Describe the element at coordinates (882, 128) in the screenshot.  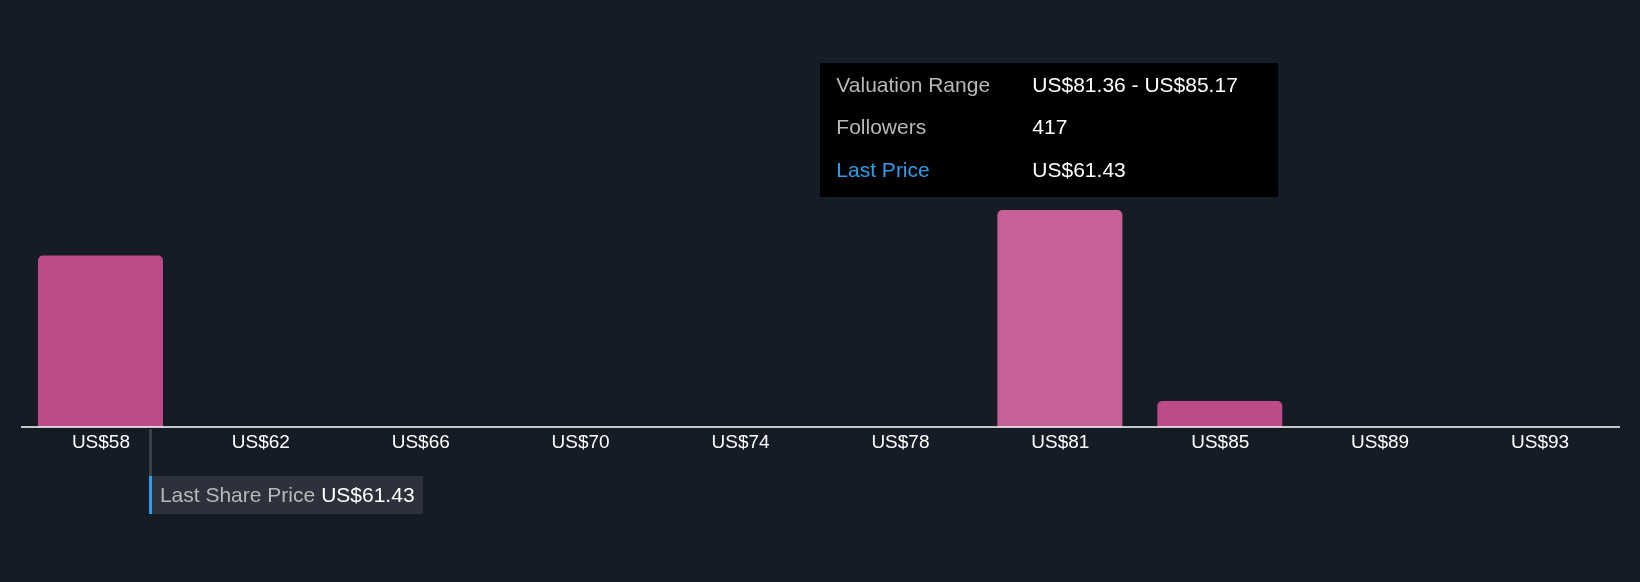
I see `text: Followers` at that location.